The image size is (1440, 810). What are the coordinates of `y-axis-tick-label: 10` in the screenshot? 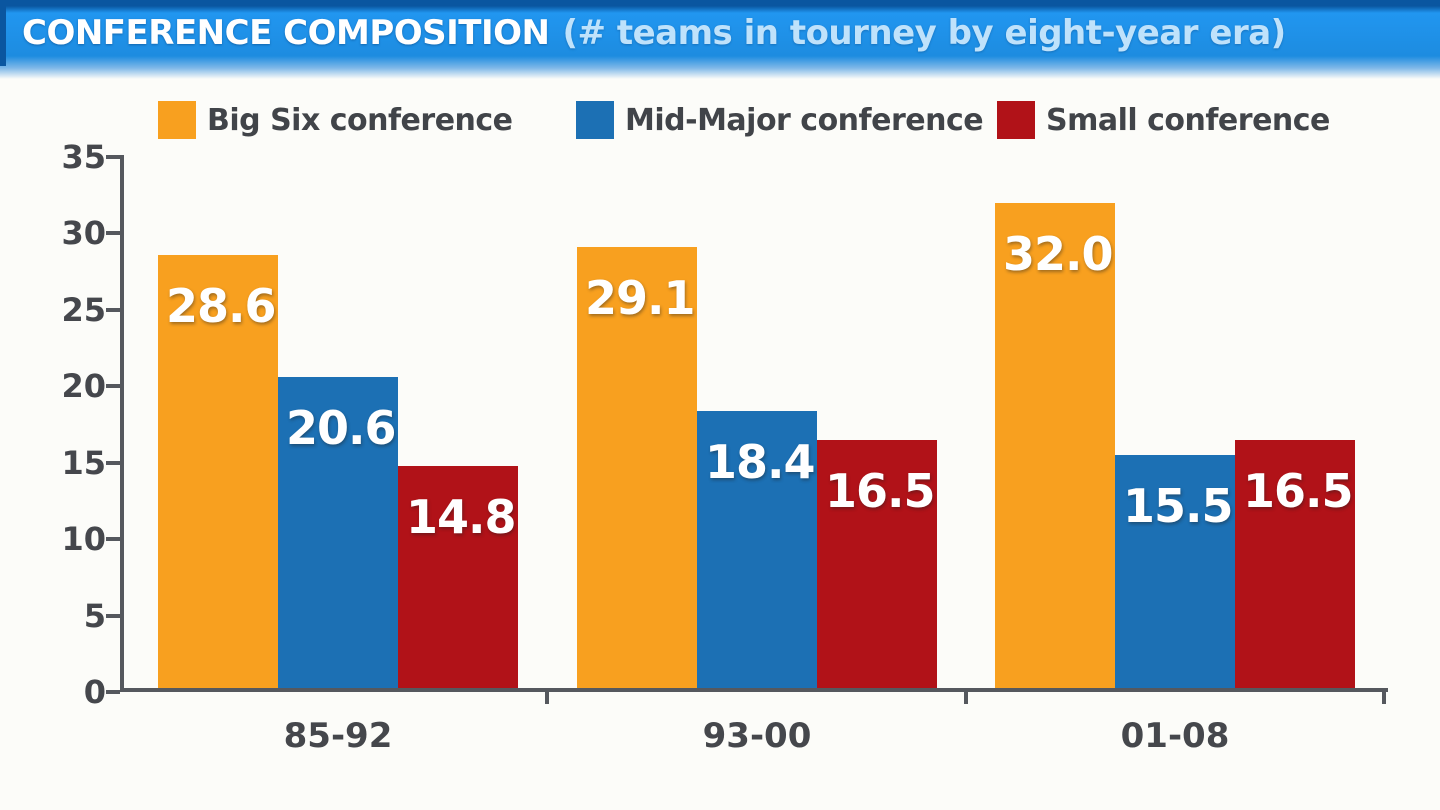 It's located at (83, 539).